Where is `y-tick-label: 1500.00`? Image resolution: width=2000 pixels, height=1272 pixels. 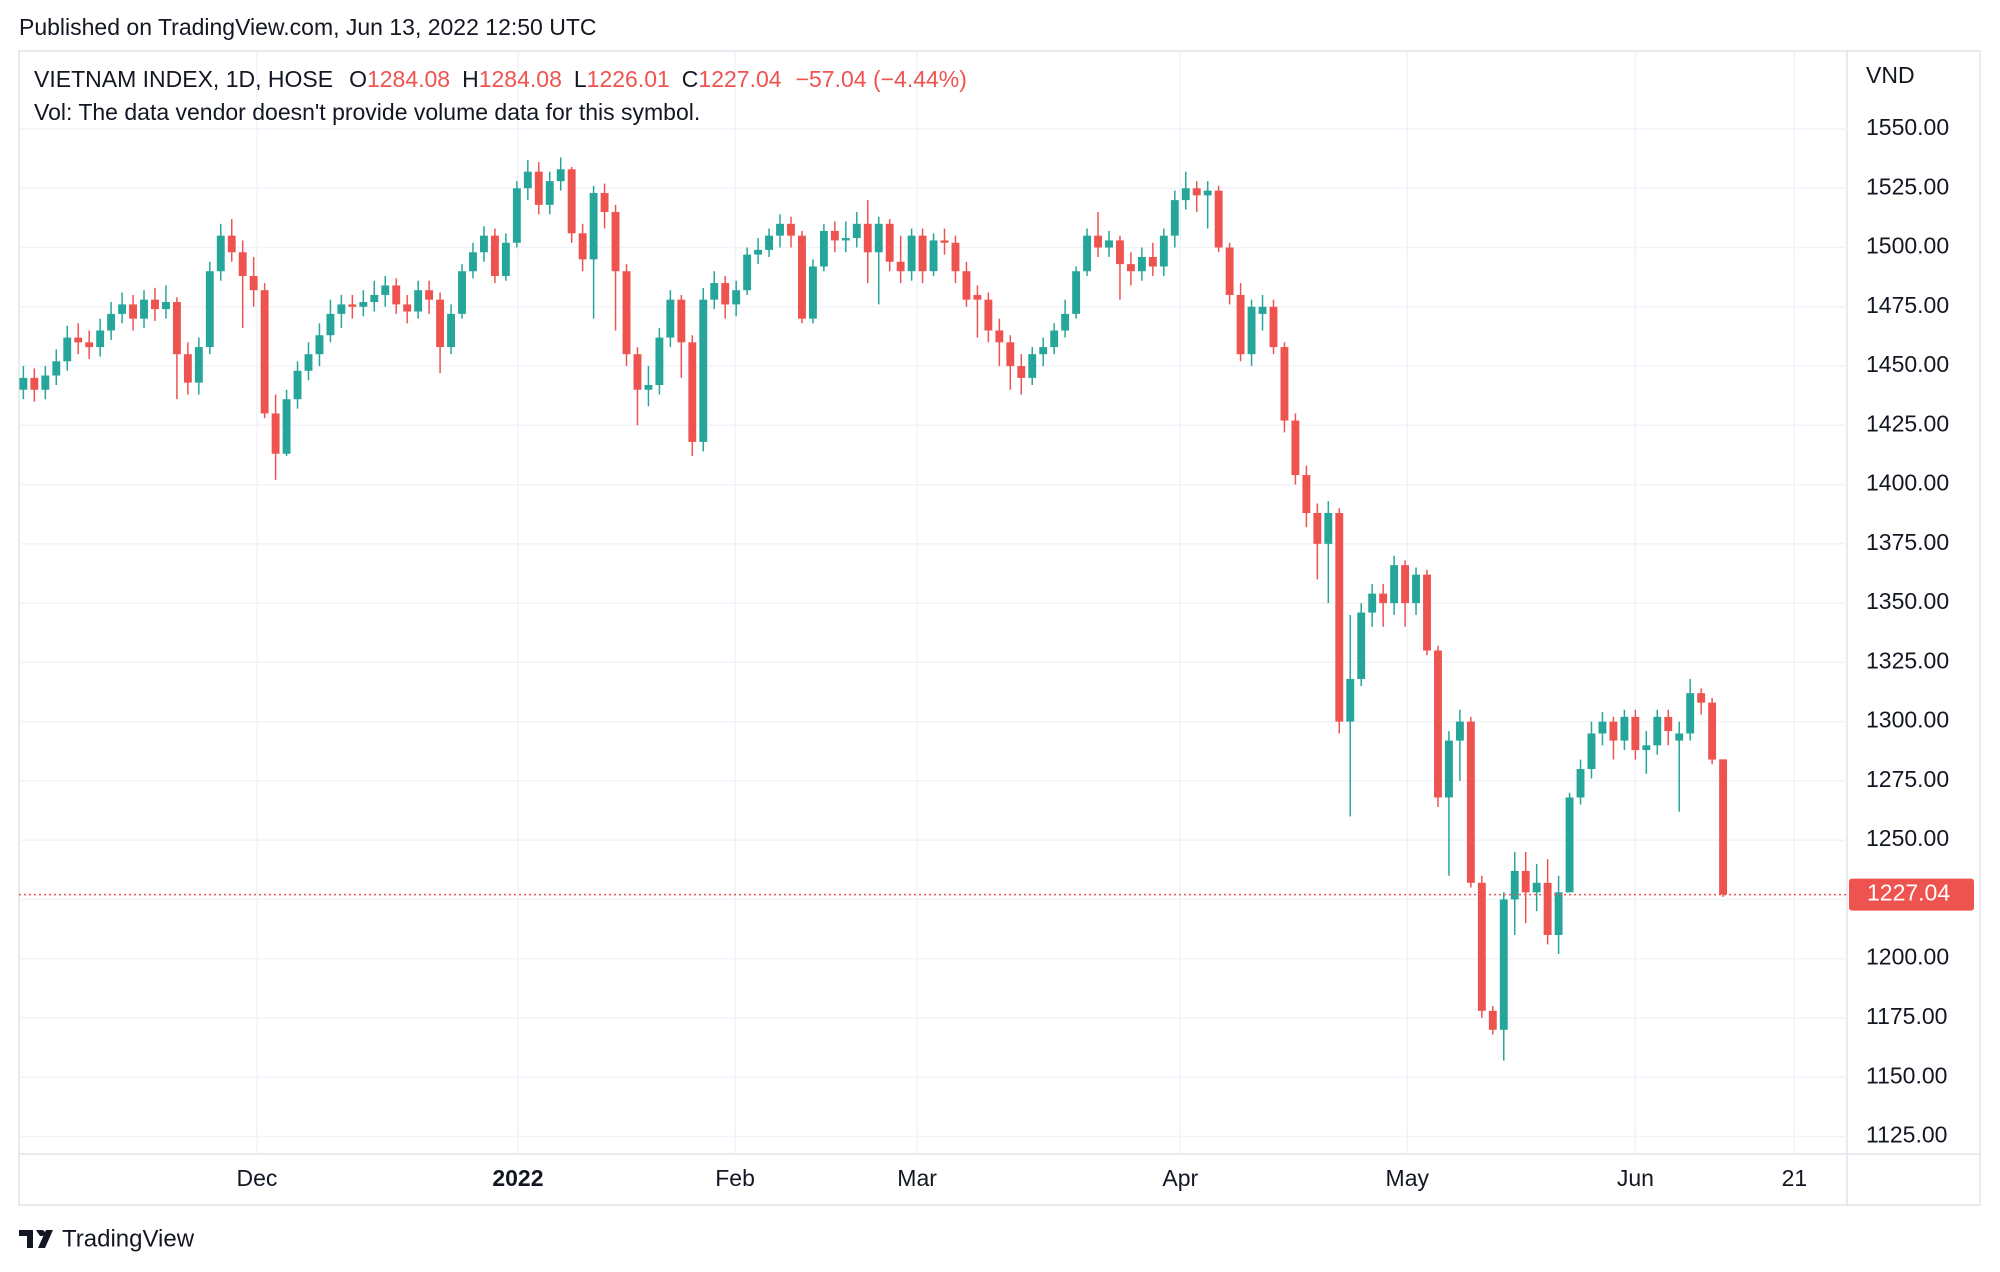 y-tick-label: 1500.00 is located at coordinates (1907, 246).